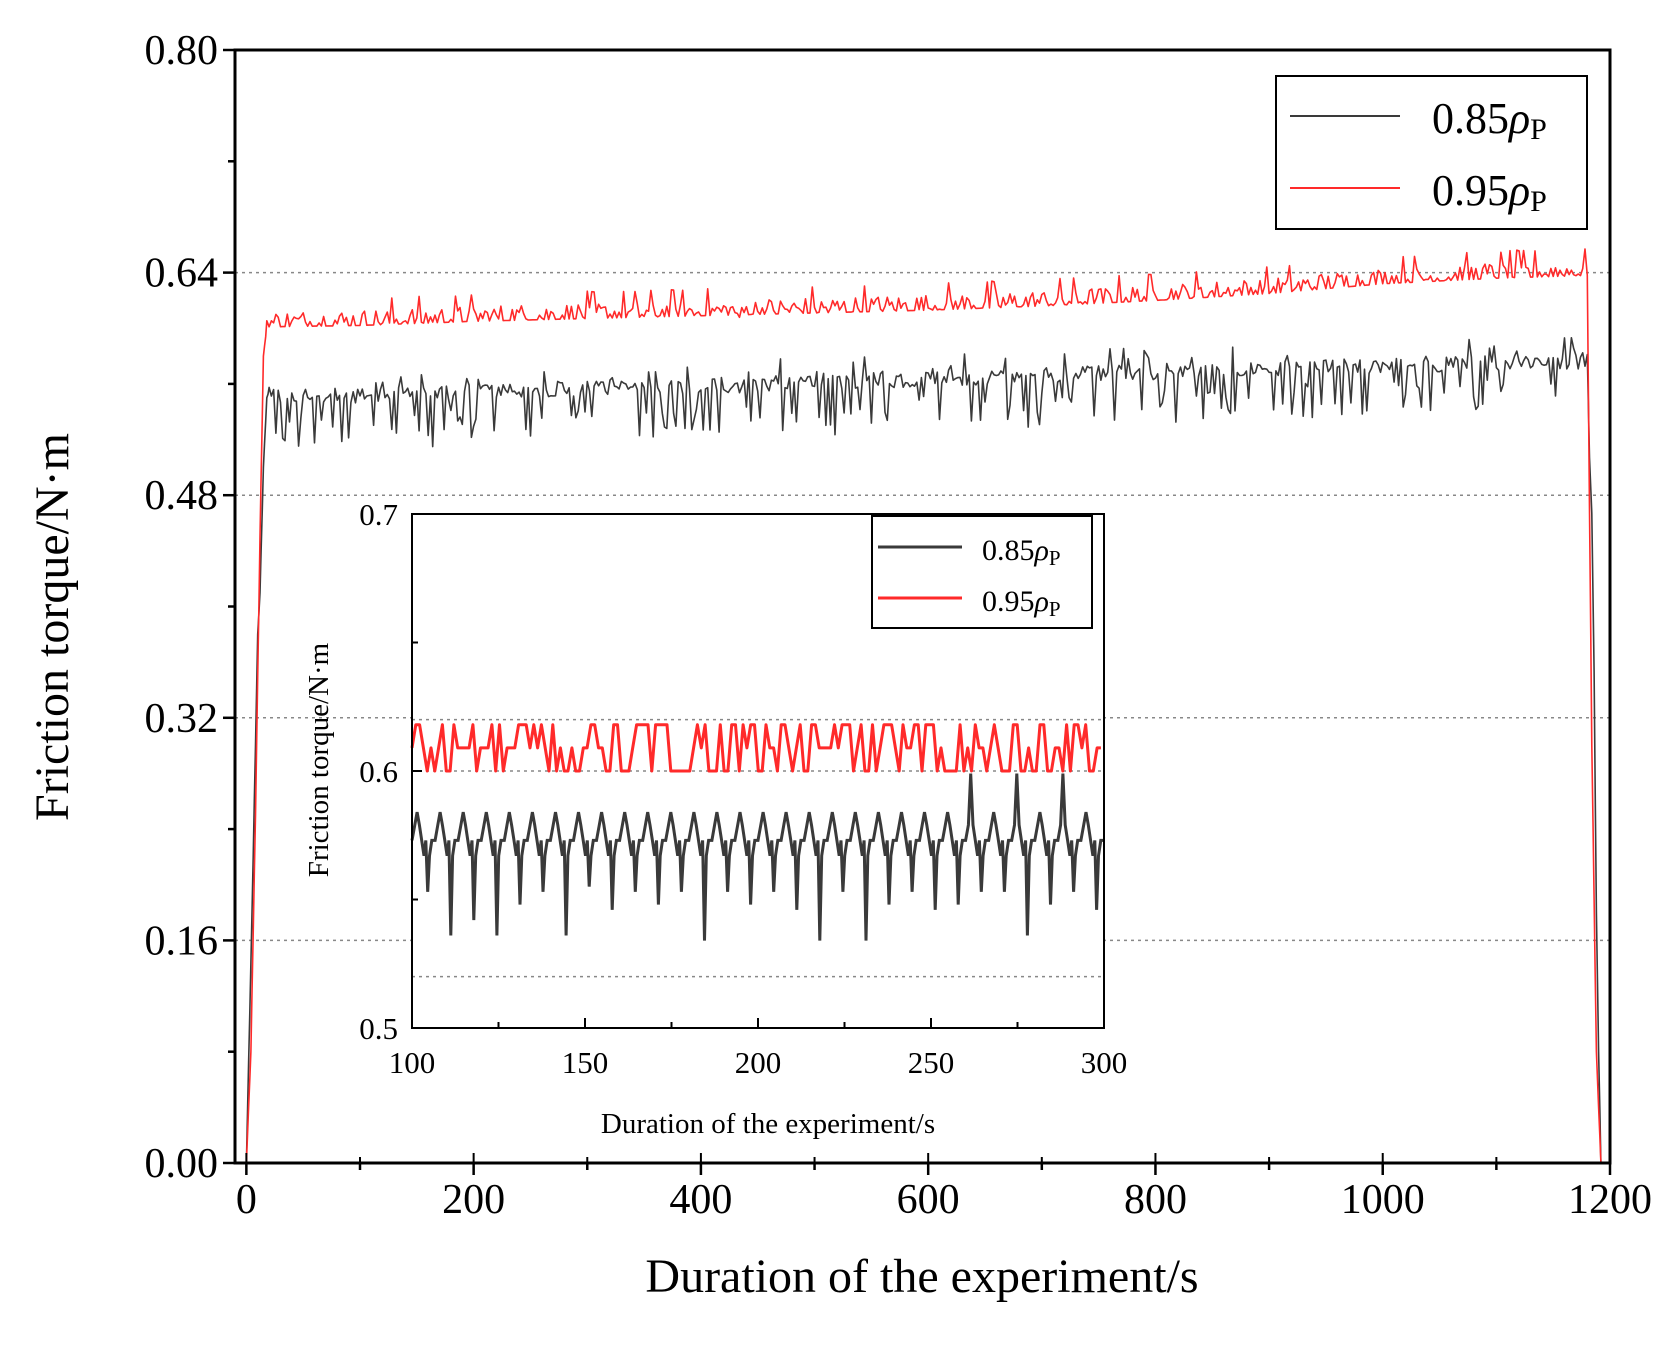 The width and height of the screenshot is (1675, 1355). What do you see at coordinates (1470, 118) in the screenshot?
I see `main-legend-label-085-base: 0.85` at bounding box center [1470, 118].